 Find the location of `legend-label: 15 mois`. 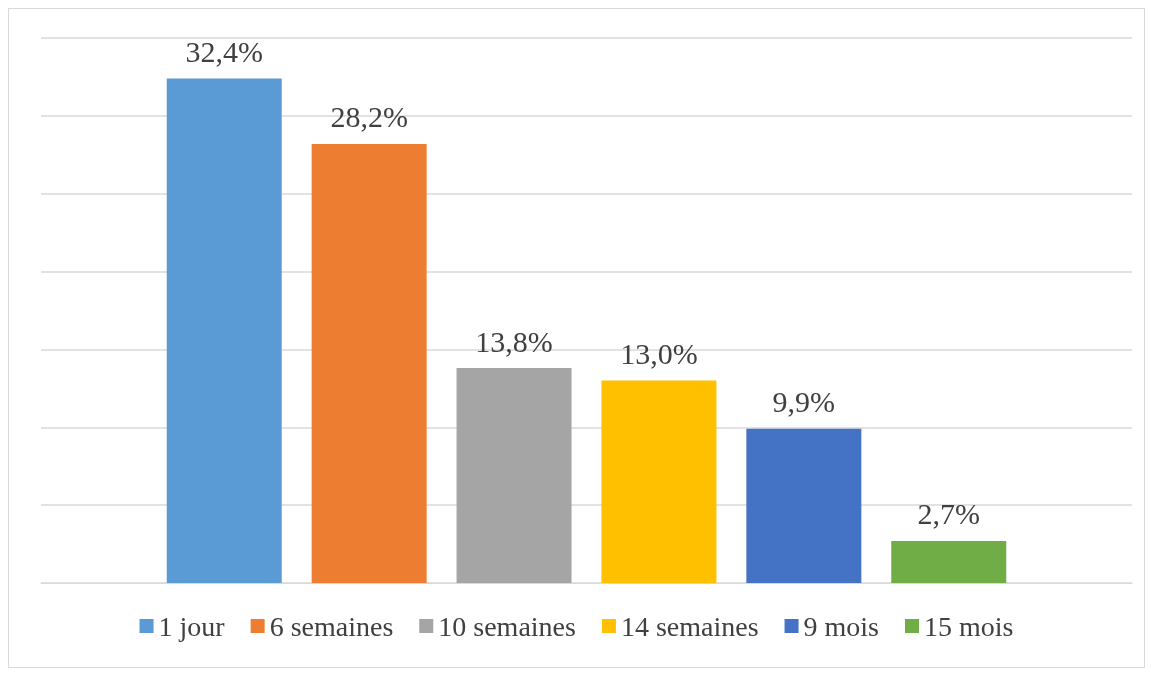

legend-label: 15 mois is located at coordinates (969, 626).